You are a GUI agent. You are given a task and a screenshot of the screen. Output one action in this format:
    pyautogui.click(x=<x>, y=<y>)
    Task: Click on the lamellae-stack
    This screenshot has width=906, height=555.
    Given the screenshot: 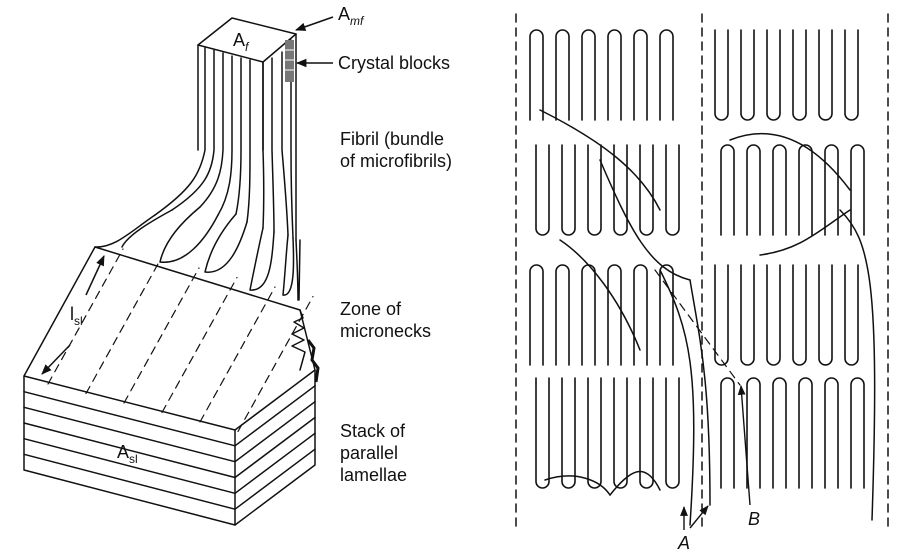 What is the action you would take?
    pyautogui.click(x=169, y=447)
    